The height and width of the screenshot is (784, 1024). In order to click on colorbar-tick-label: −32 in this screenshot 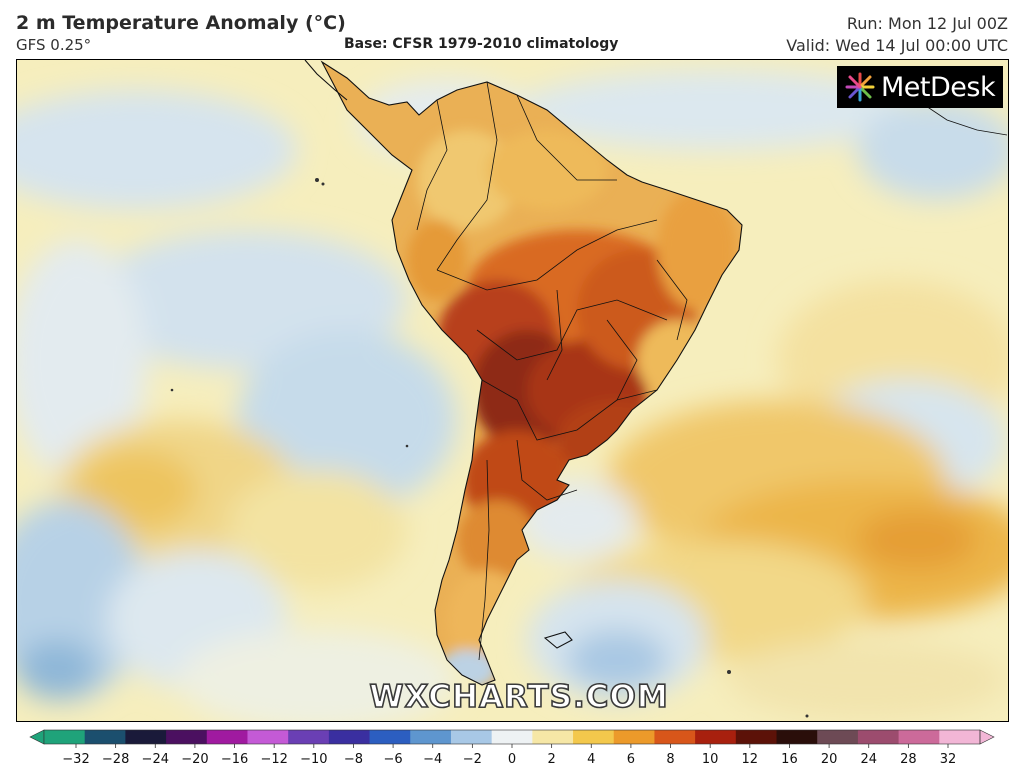, I will do `click(75, 759)`.